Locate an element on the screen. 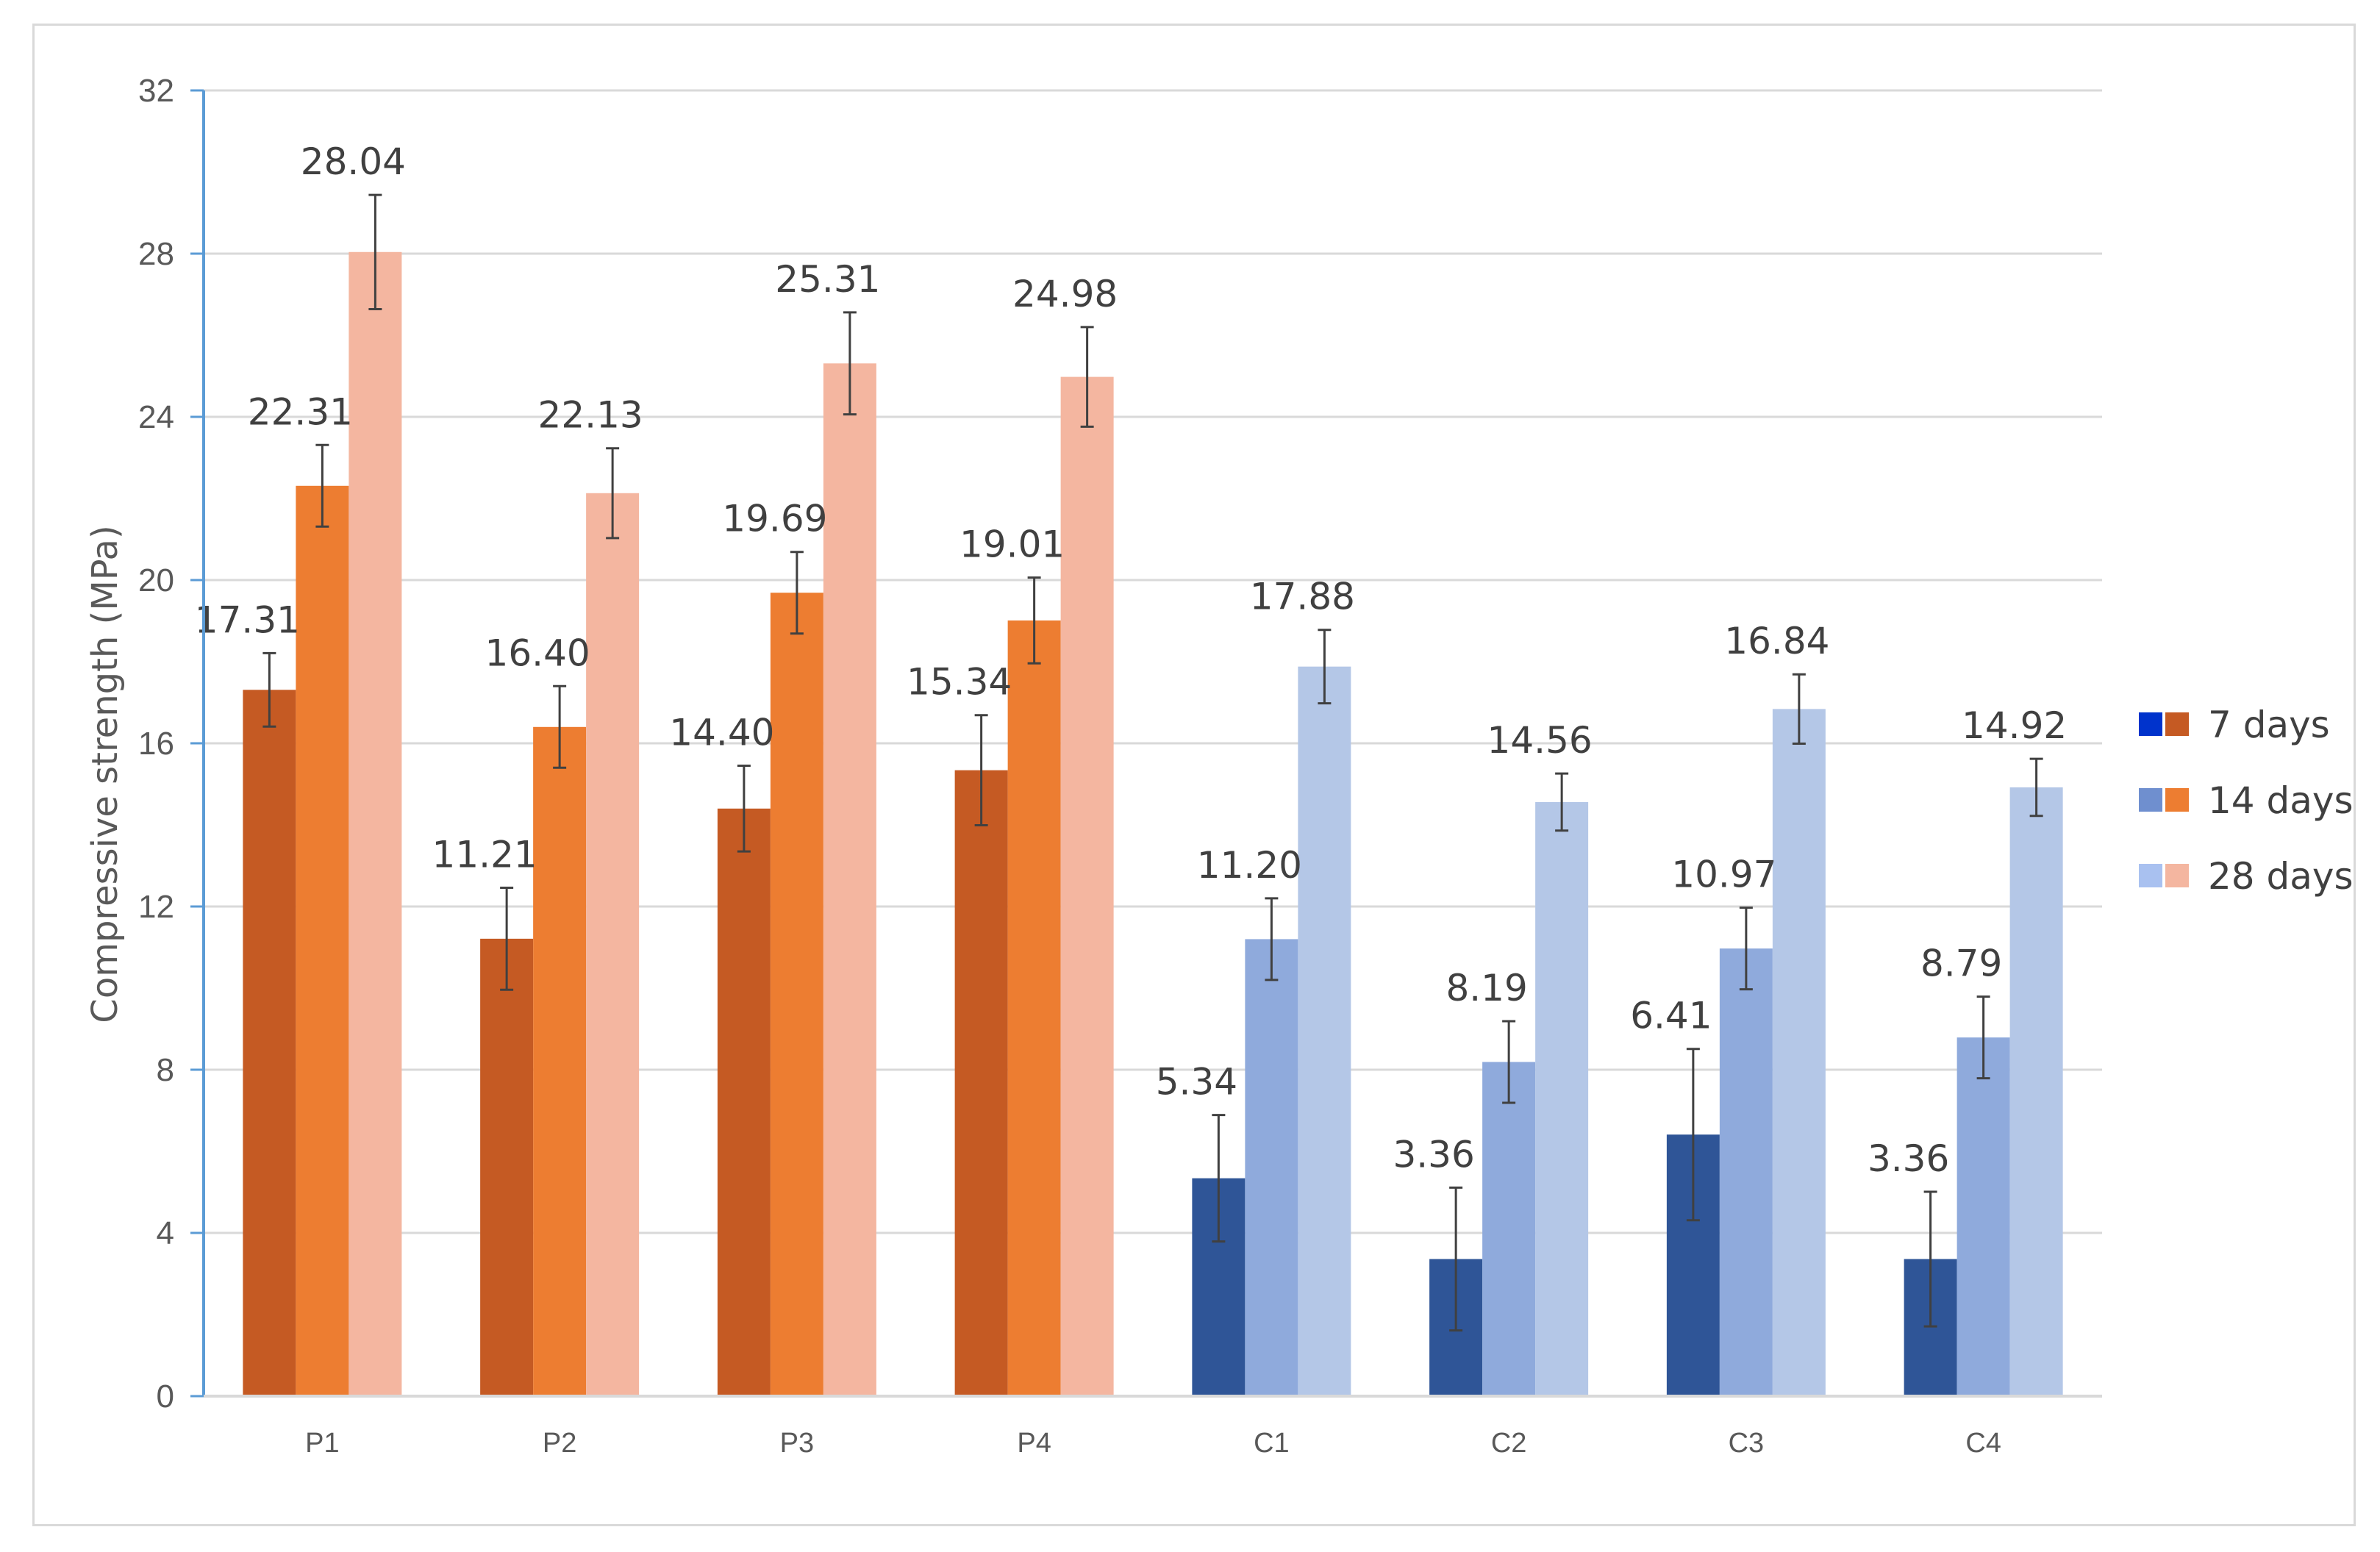 The height and width of the screenshot is (1552, 2380). y-tick-label: 28 is located at coordinates (156, 254).